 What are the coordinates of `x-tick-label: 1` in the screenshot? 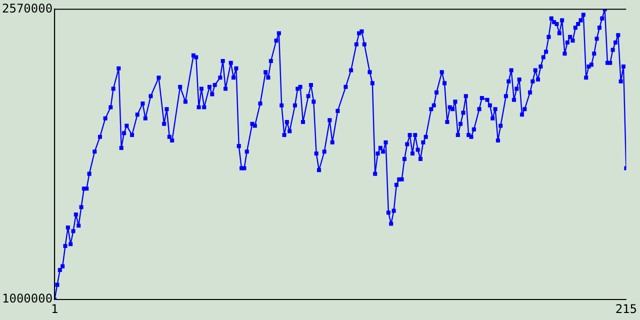 It's located at (54, 309).